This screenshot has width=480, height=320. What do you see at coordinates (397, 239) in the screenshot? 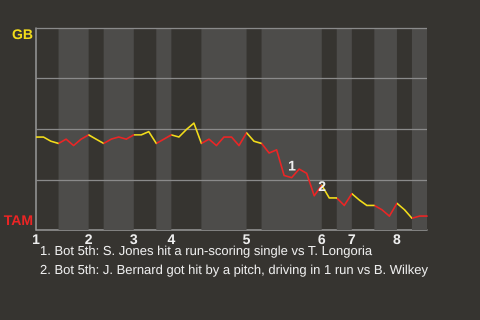
I see `x-tick-label: 8` at bounding box center [397, 239].